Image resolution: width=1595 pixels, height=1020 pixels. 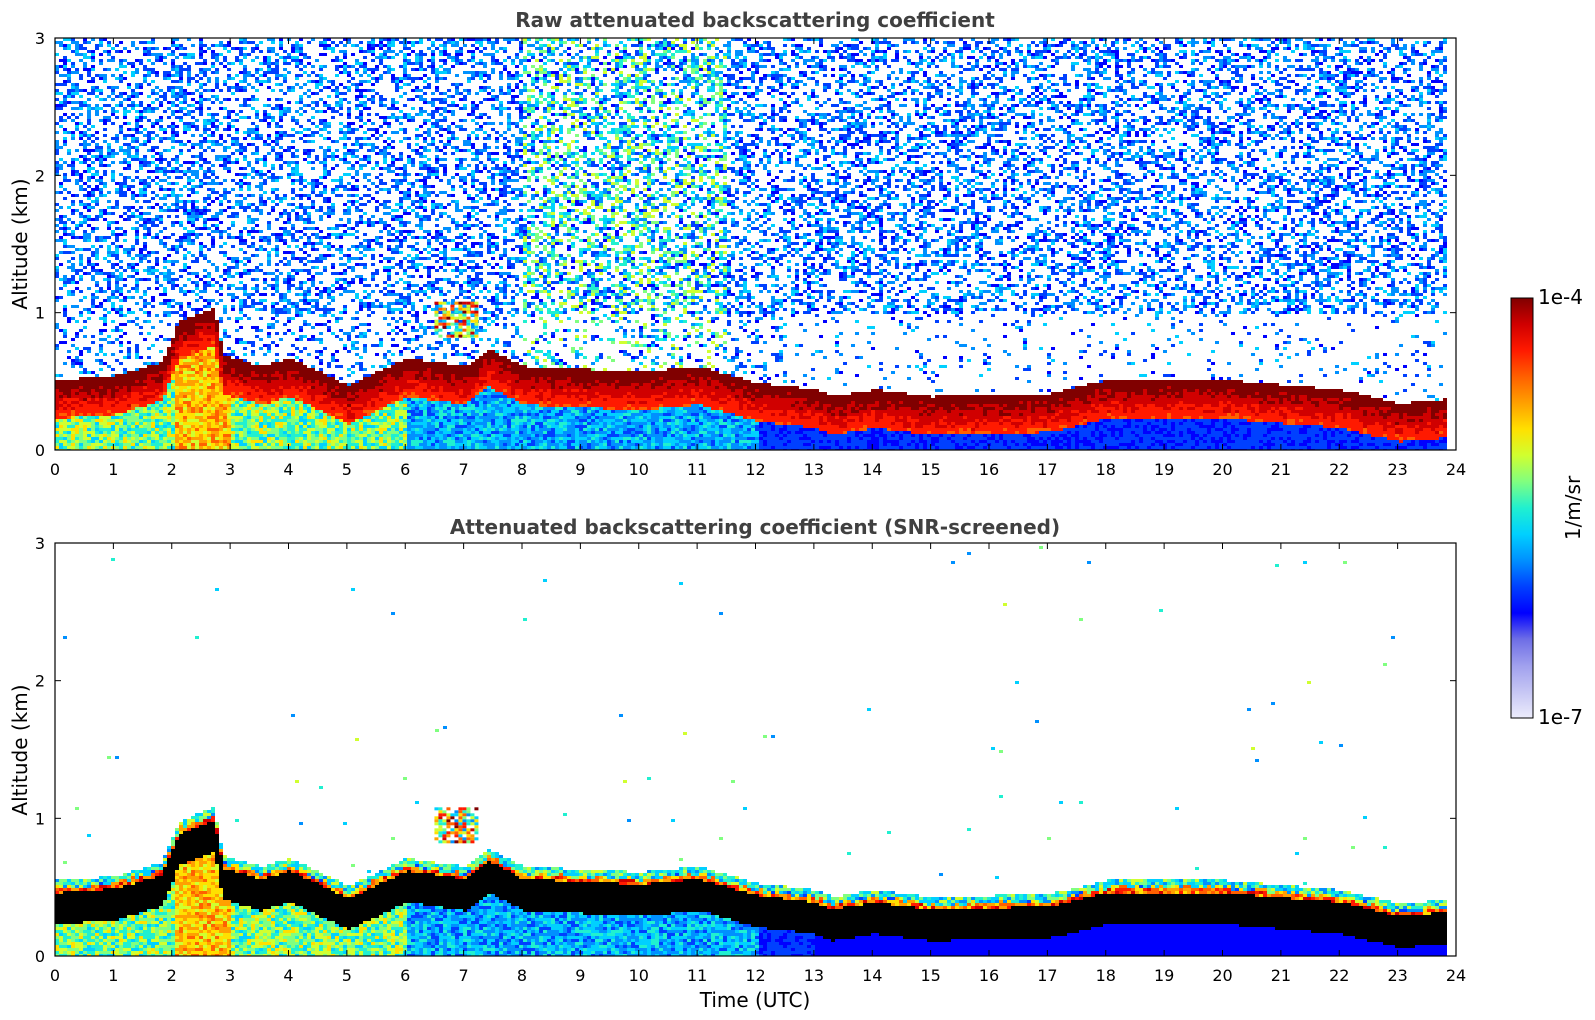 What do you see at coordinates (1573, 507) in the screenshot?
I see `colorbar-unit-label: 1/m/sr` at bounding box center [1573, 507].